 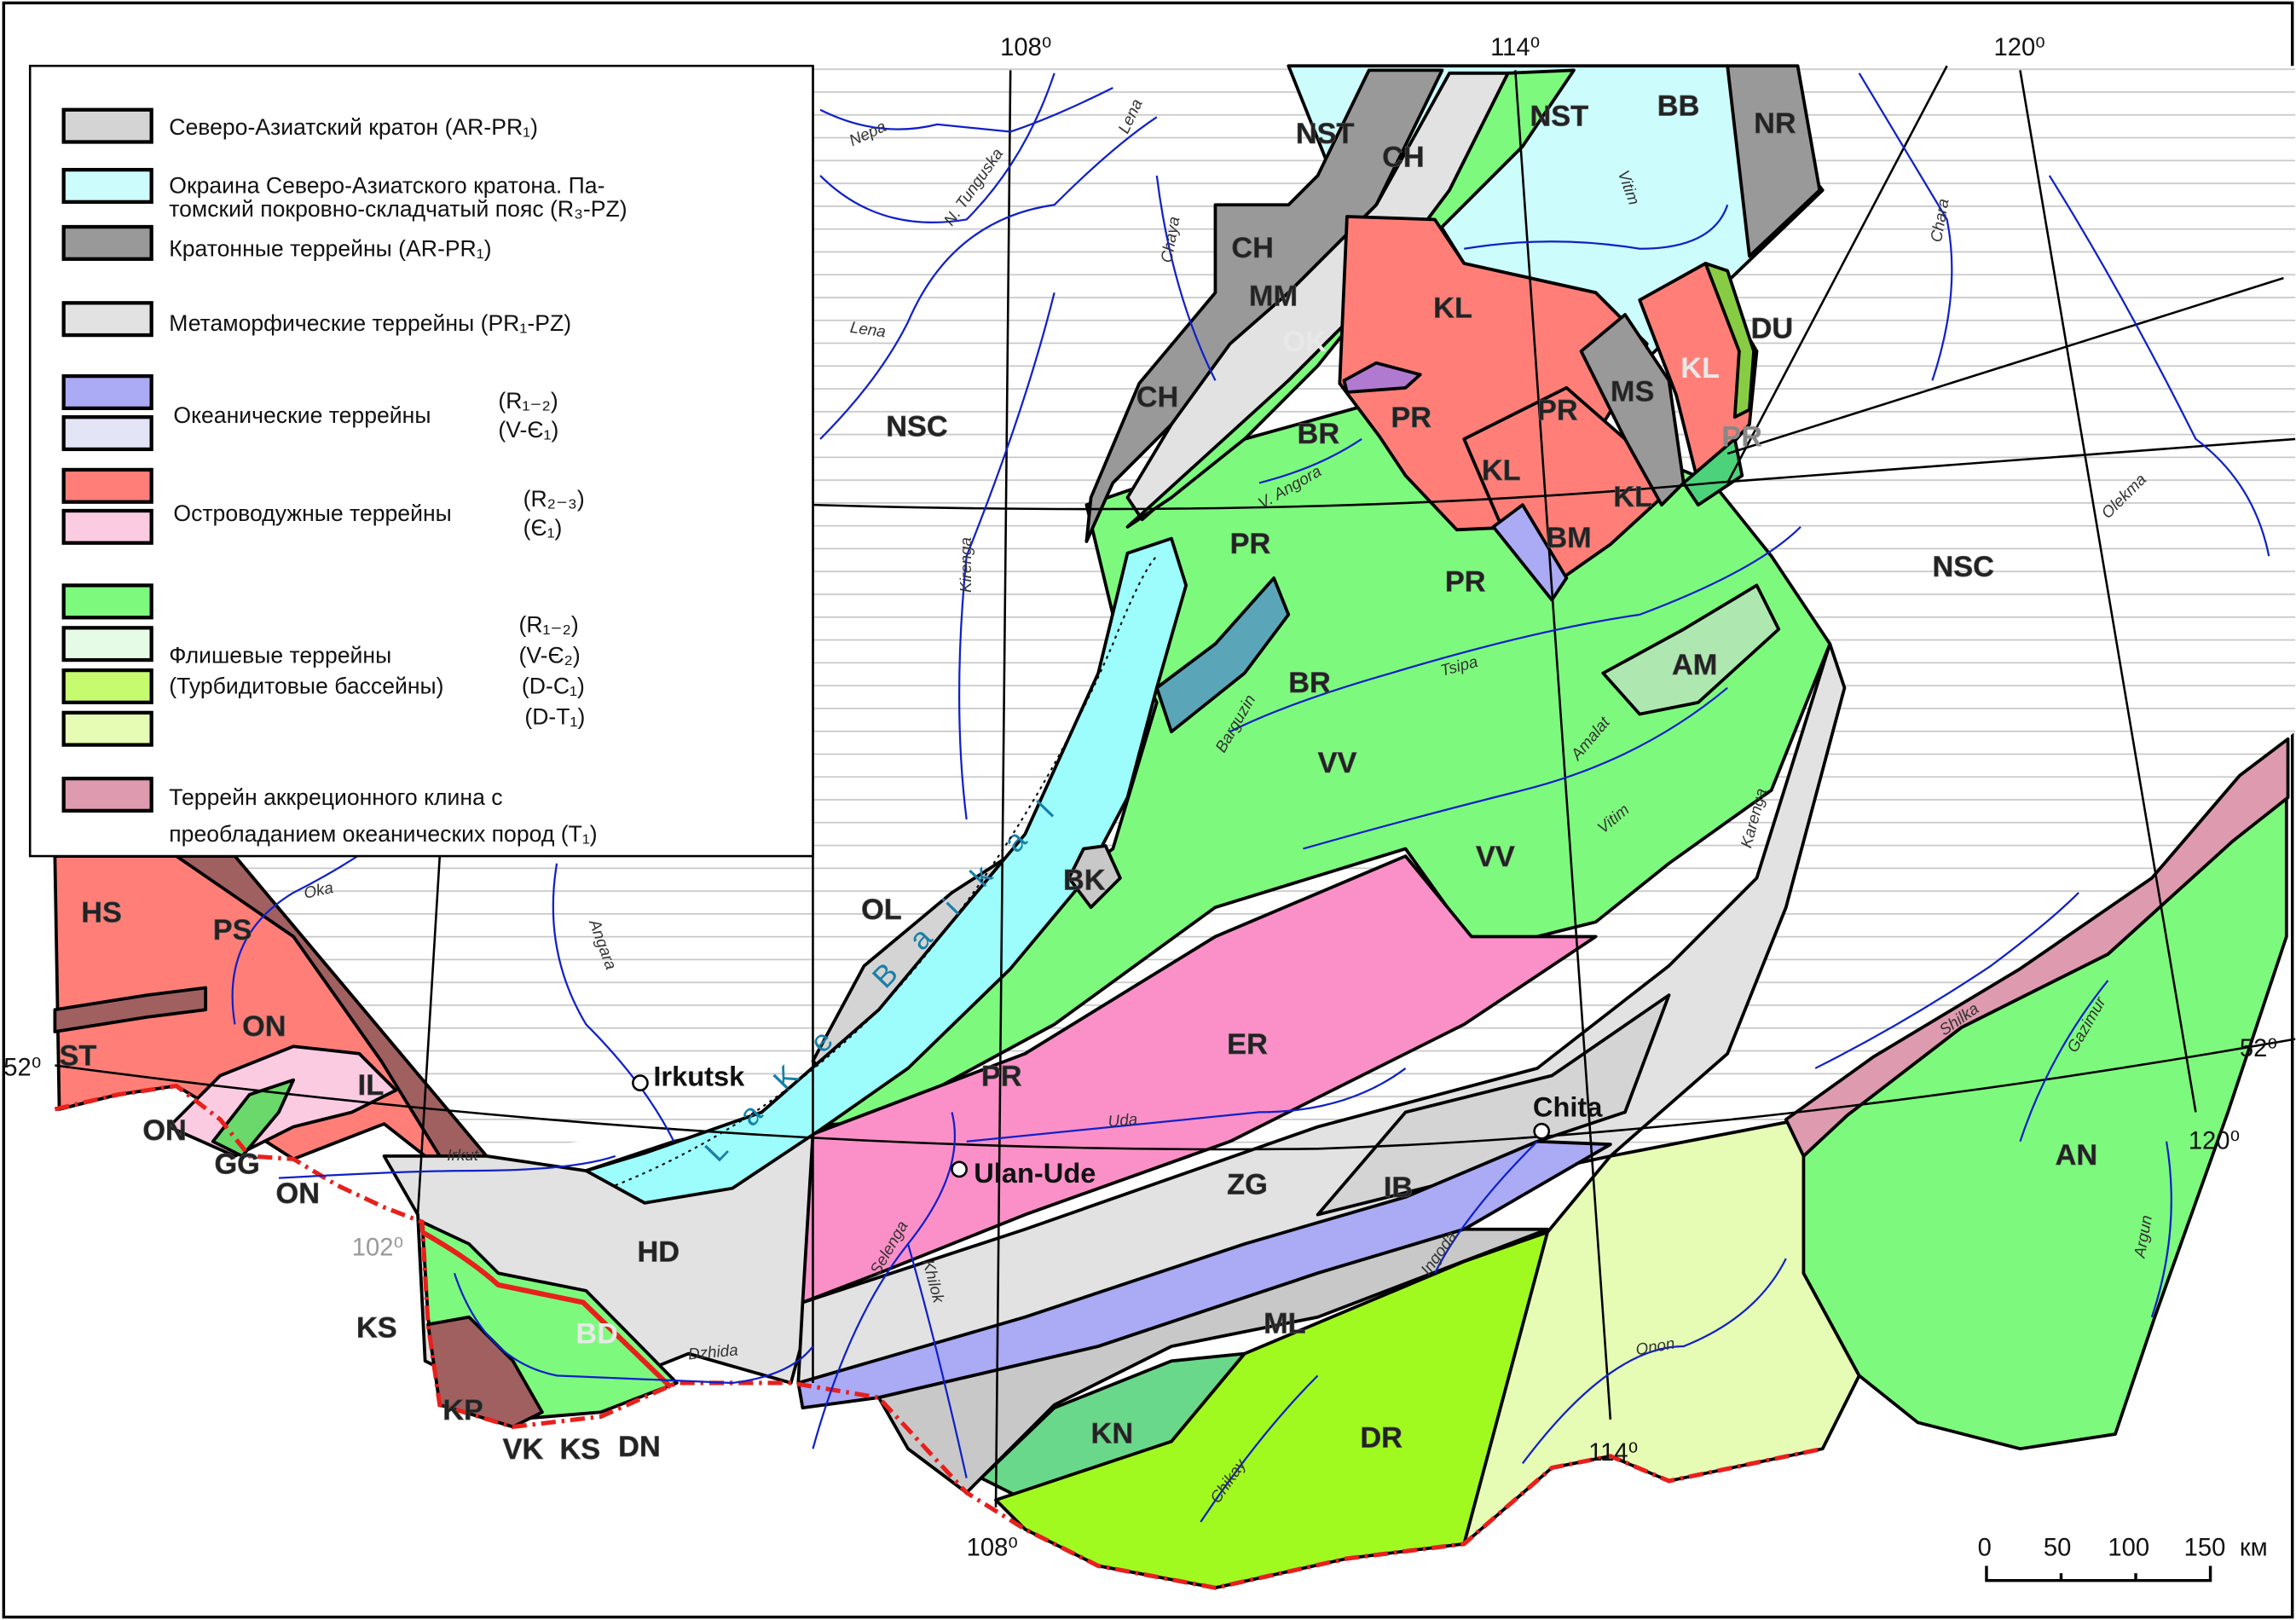 I want to click on legend-label: преобладанием океанических пород (T₁), so click(x=383, y=834).